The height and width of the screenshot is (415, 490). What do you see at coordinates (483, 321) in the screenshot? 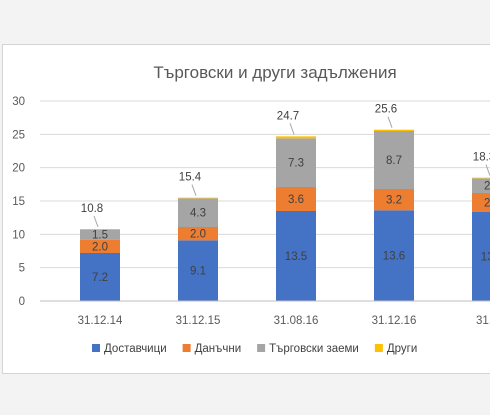
I see `x-category-label: 31.01.` at bounding box center [483, 321].